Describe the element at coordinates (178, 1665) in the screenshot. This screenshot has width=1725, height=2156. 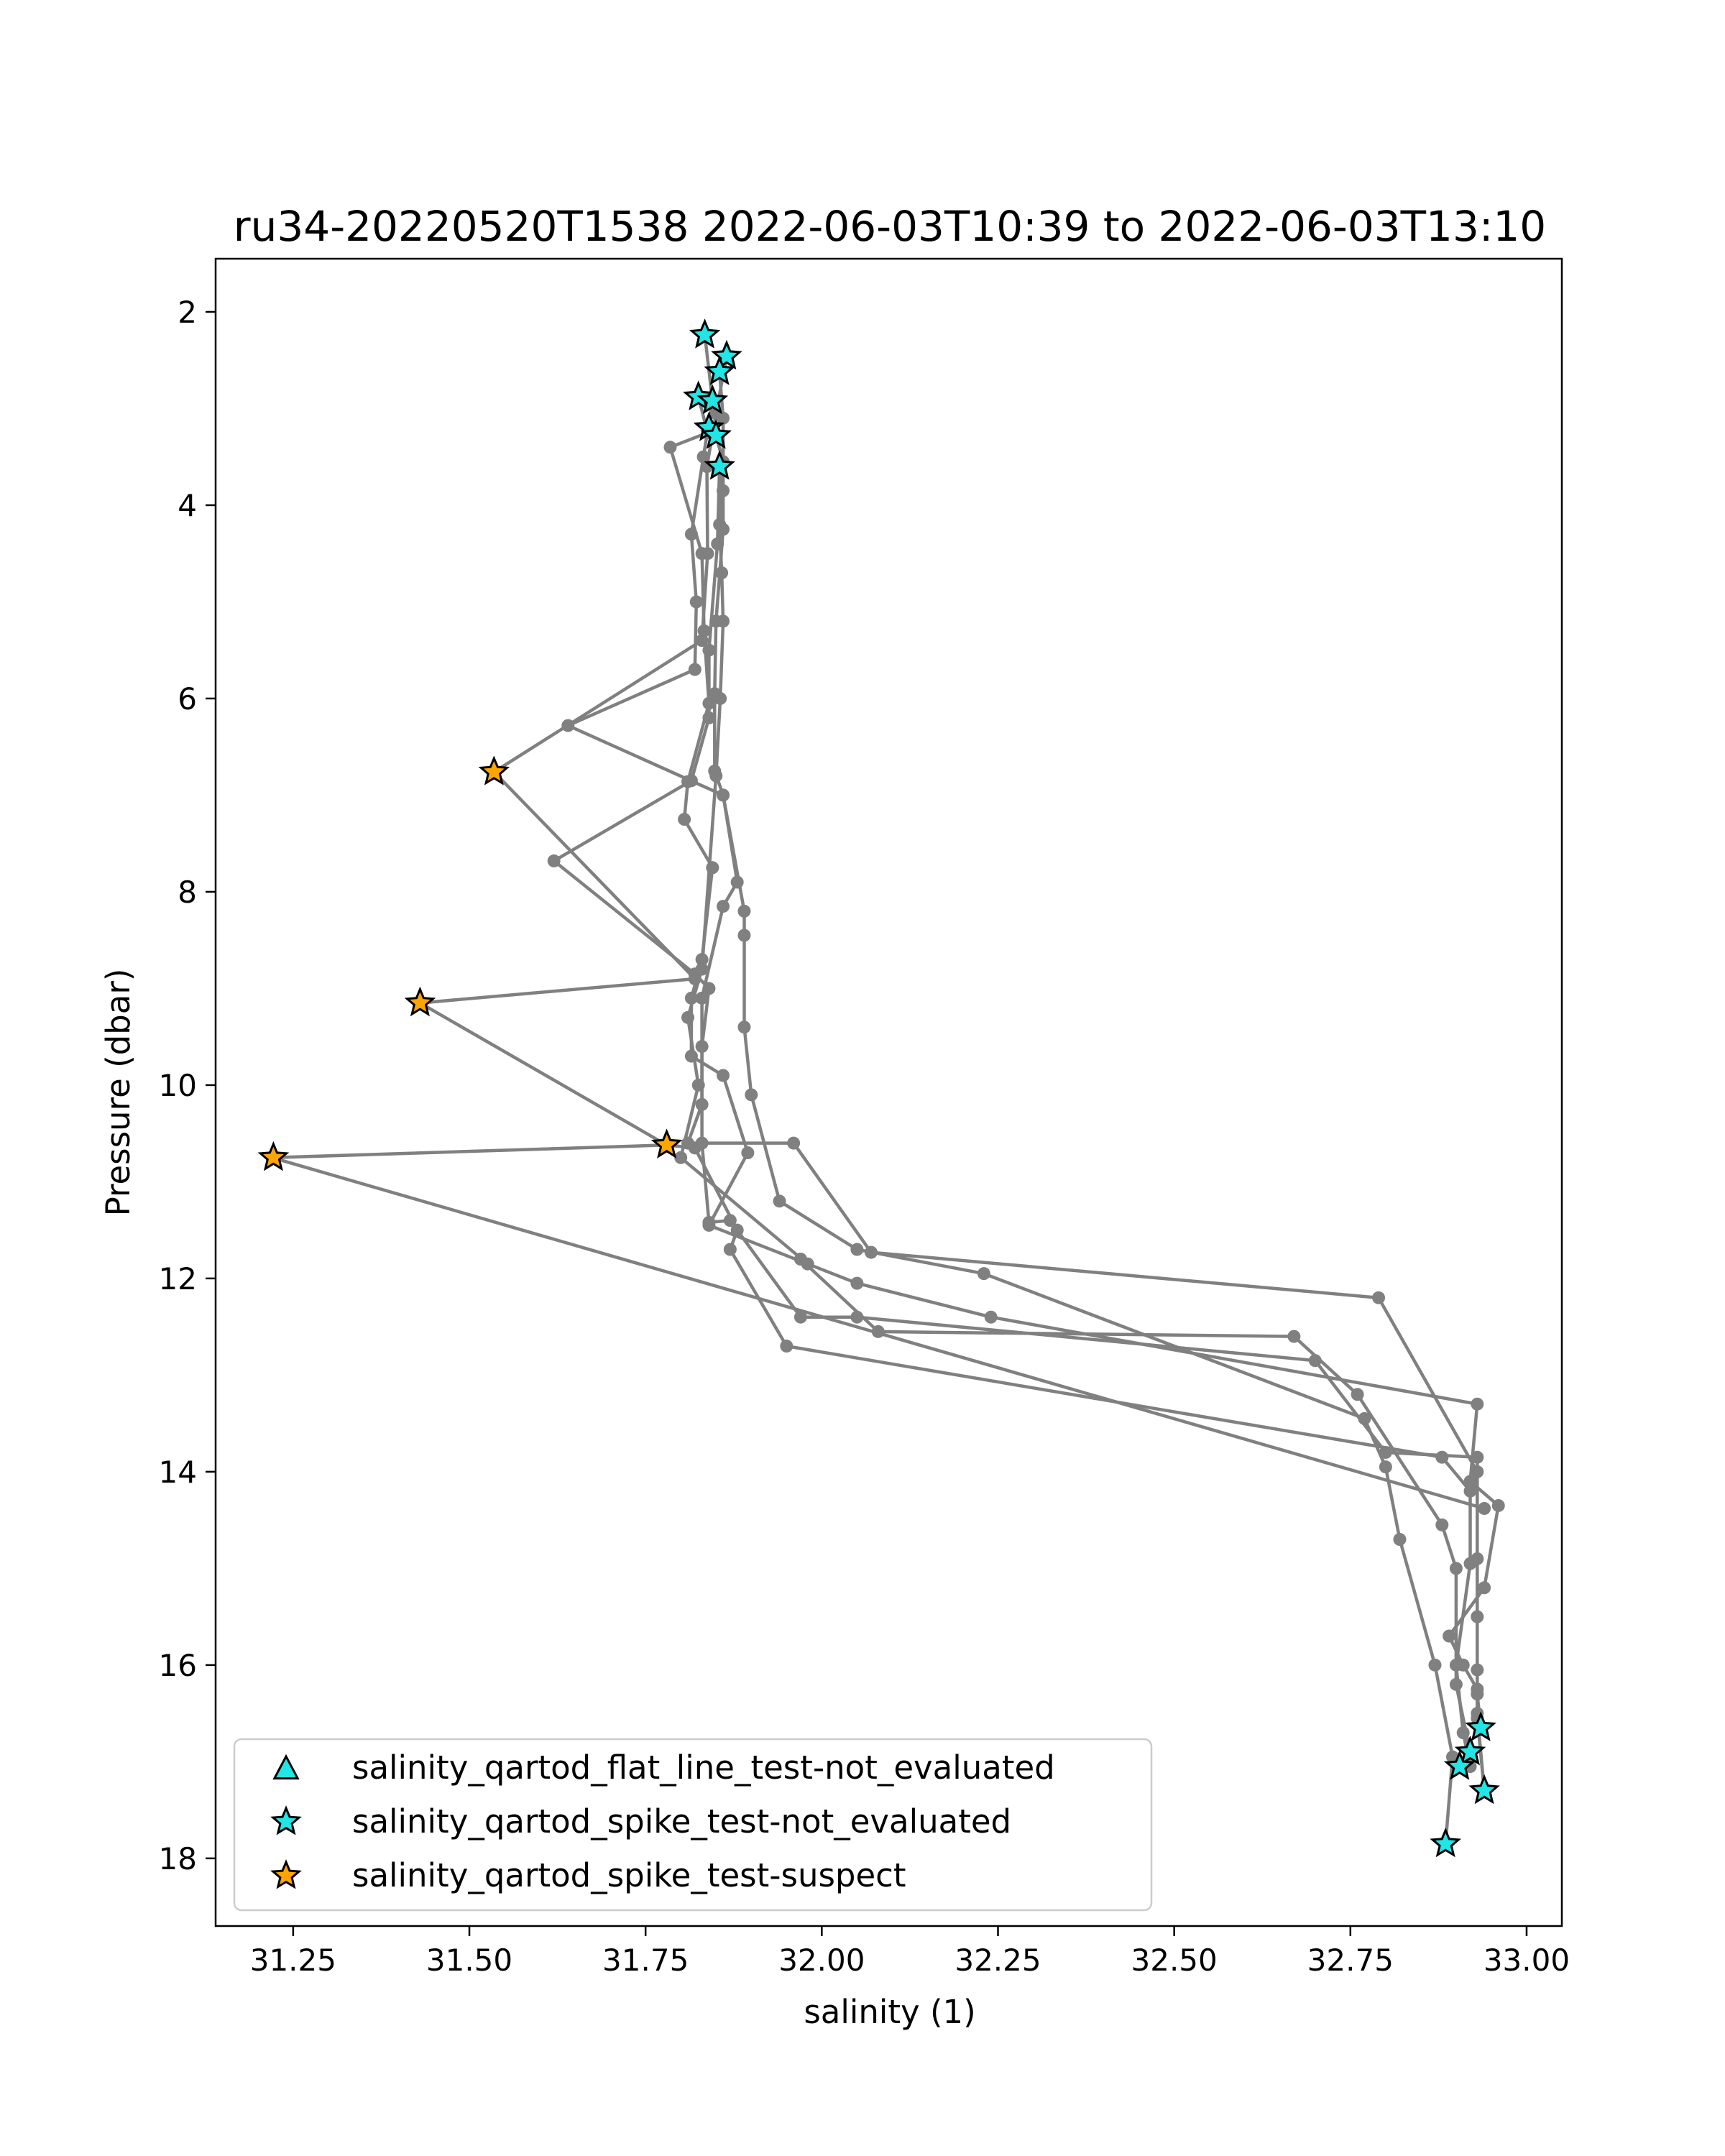
I see `y-tick-label: 16` at that location.